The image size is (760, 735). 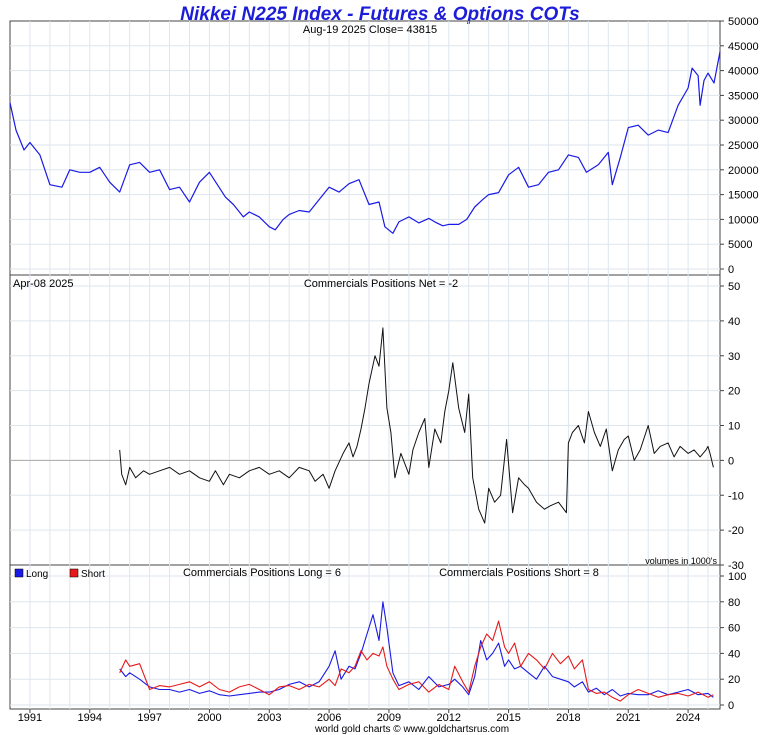 What do you see at coordinates (740, 245) in the screenshot?
I see `y-tick-label: 5000` at bounding box center [740, 245].